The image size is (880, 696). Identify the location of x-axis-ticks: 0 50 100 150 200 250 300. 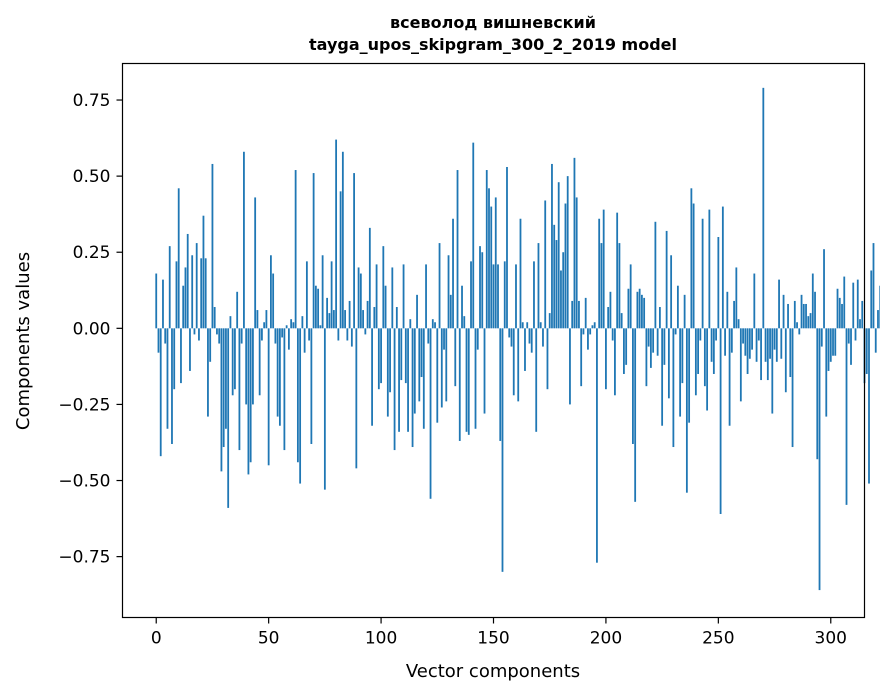
(499, 633).